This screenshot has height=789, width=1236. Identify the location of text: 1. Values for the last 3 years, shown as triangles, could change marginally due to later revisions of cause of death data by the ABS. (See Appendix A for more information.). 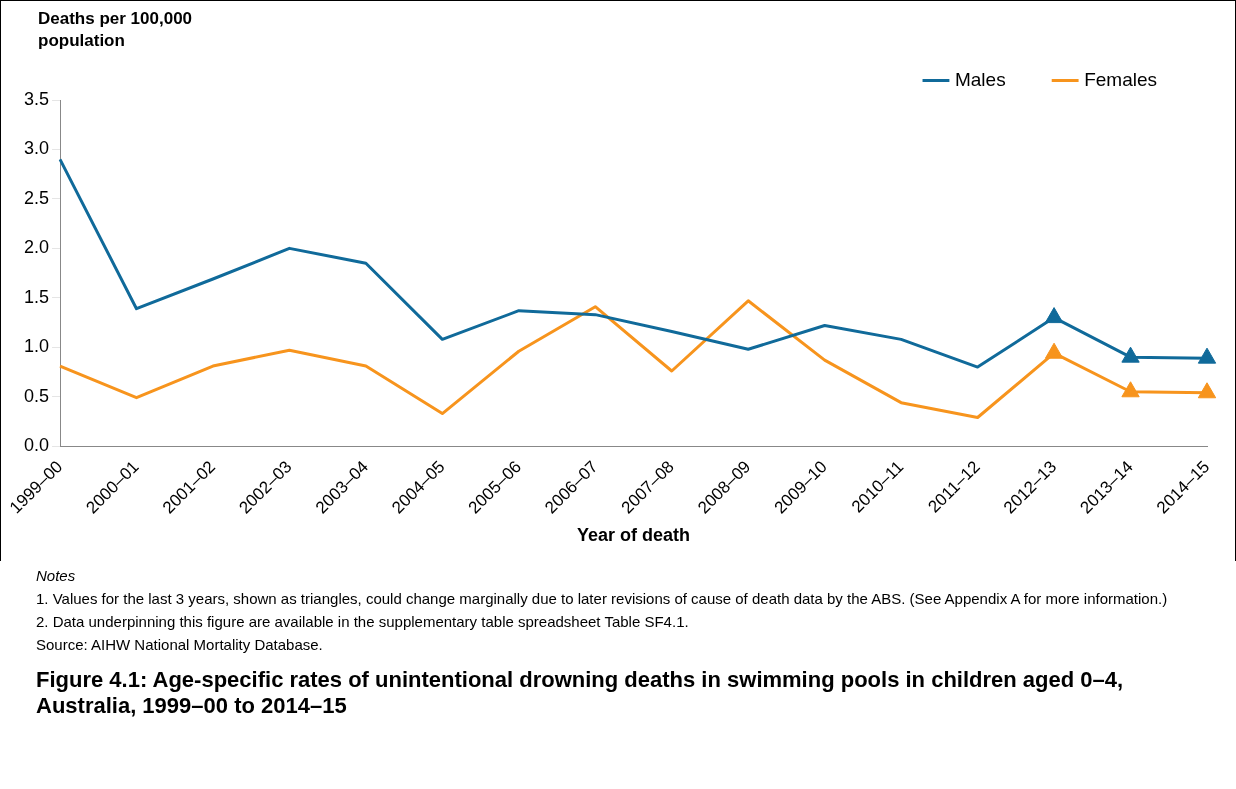
(602, 598).